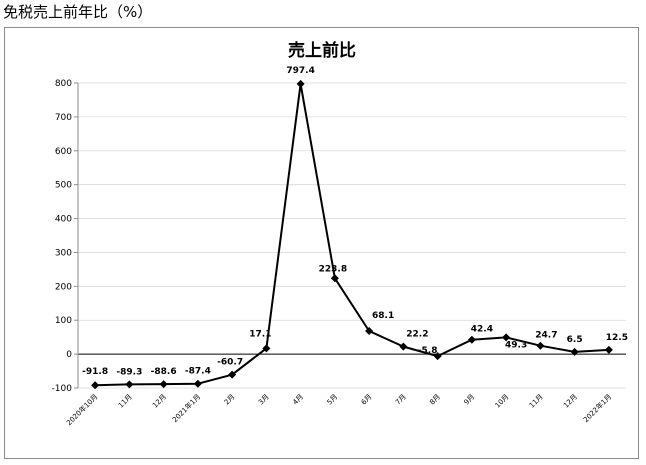  What do you see at coordinates (63, 253) in the screenshot?
I see `y-tick-label: 300` at bounding box center [63, 253].